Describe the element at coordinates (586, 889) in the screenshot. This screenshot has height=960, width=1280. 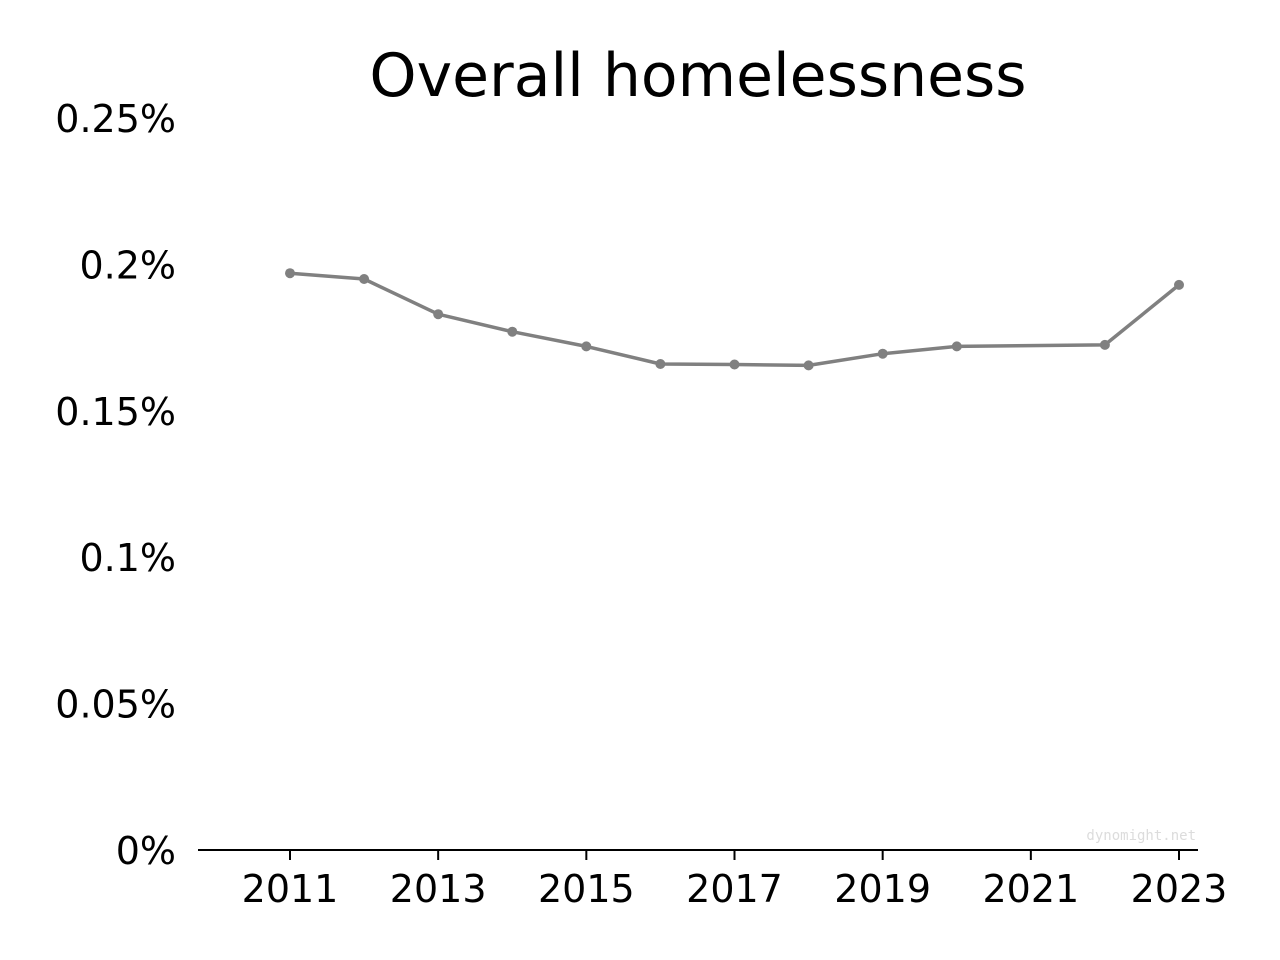
I see `x-tick-label: 2015` at that location.